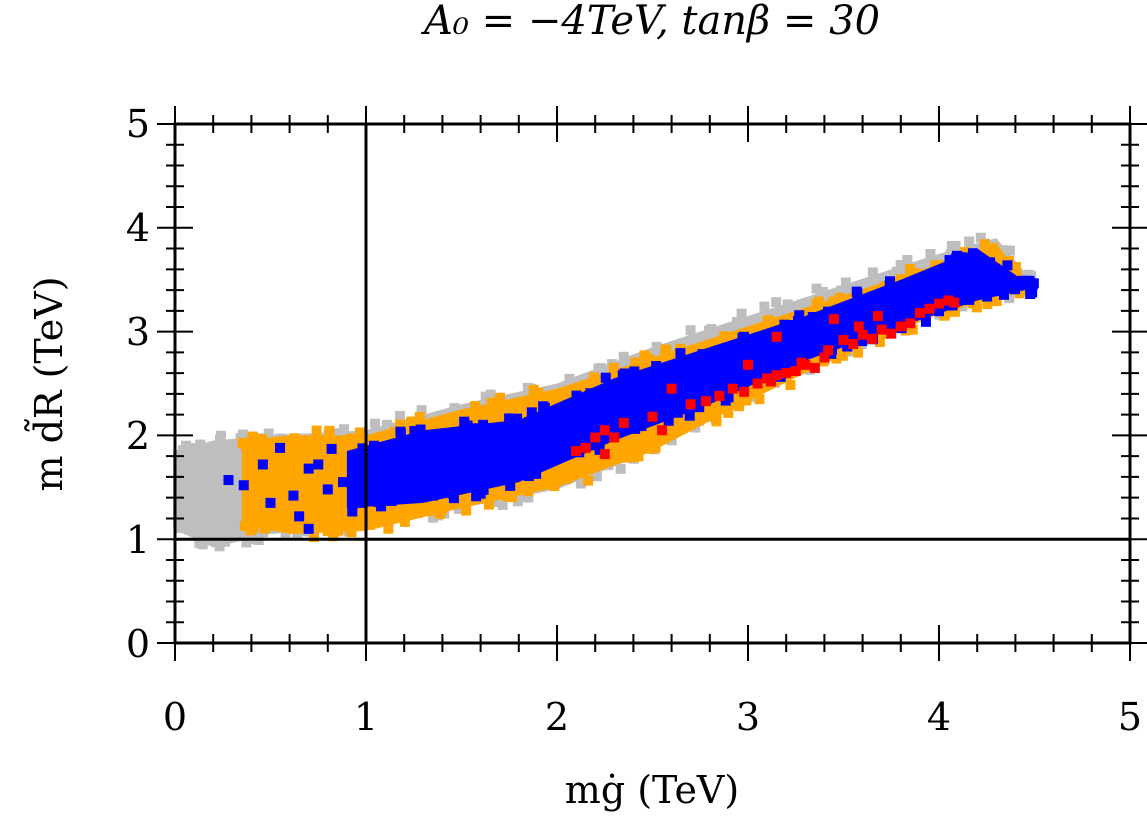 Image resolution: width=1147 pixels, height=828 pixels. What do you see at coordinates (435, 462) in the screenshot?
I see `series-blue-scattered-points` at bounding box center [435, 462].